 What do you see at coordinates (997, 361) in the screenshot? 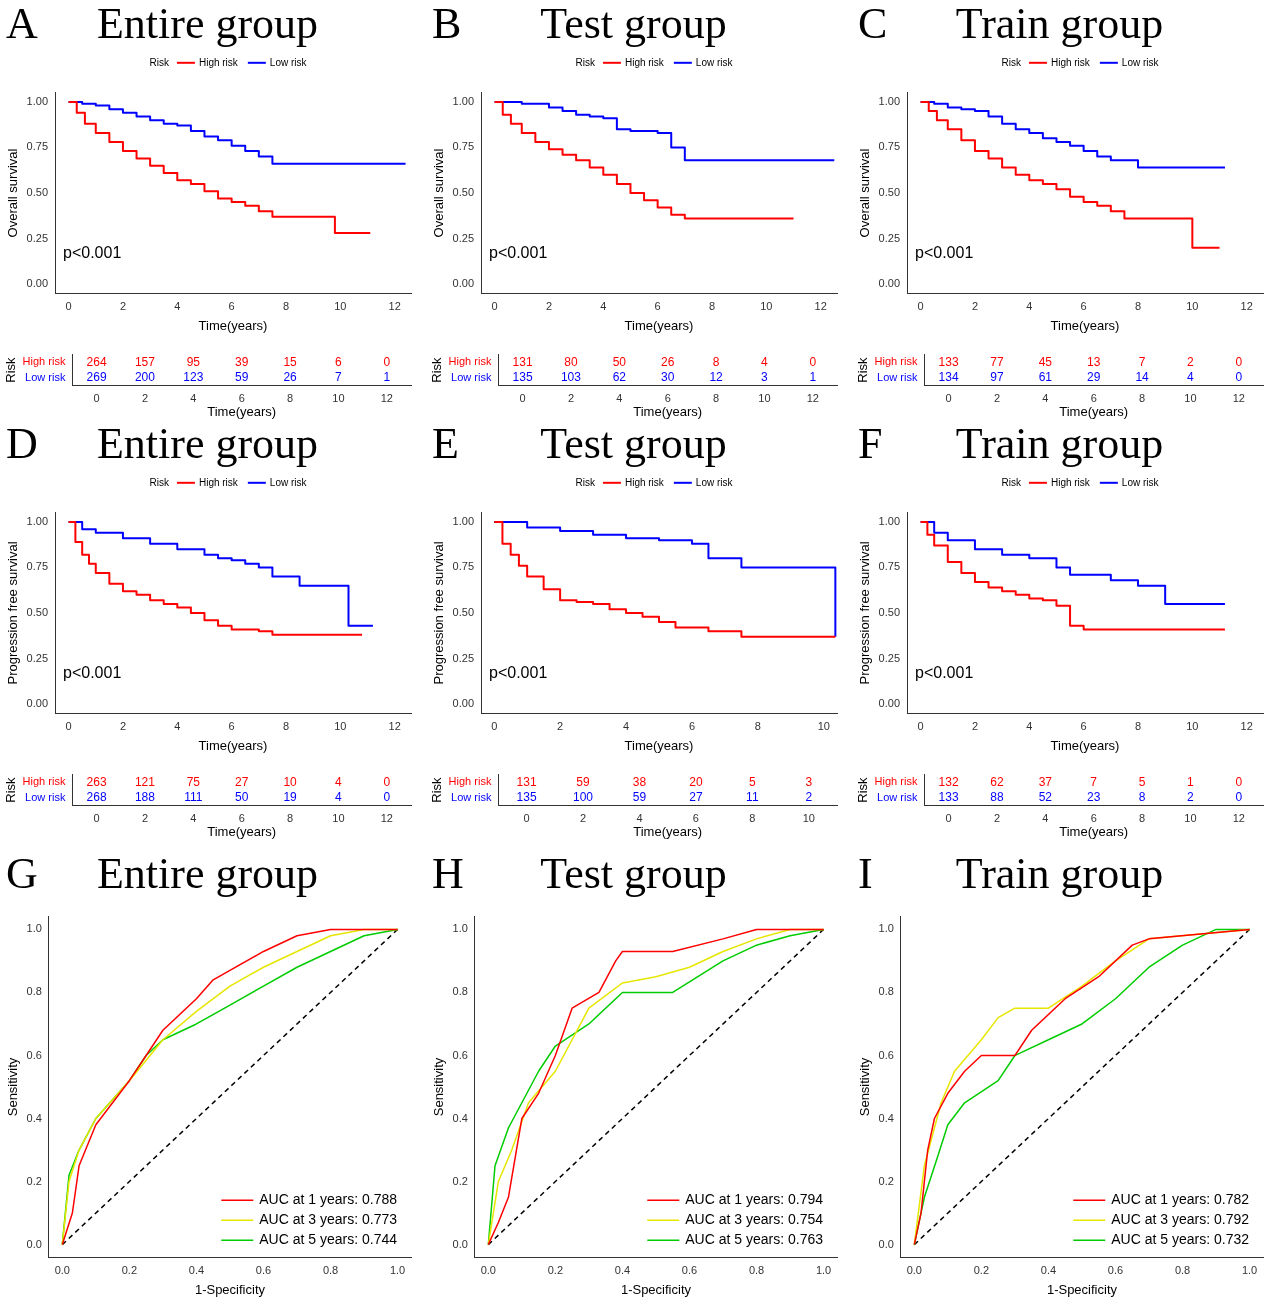
I see `data-label: 77` at bounding box center [997, 361].